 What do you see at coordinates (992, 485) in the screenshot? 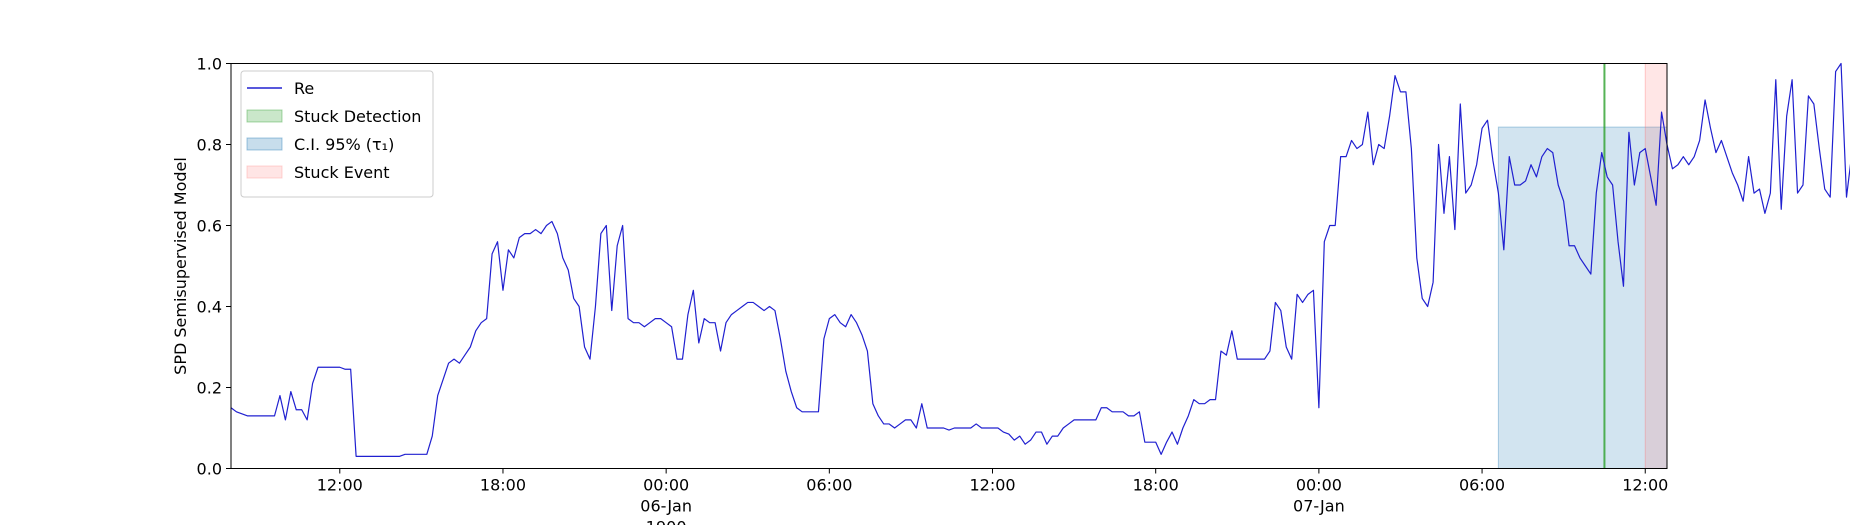
I see `x-tick-label-4: 12:00` at bounding box center [992, 485].